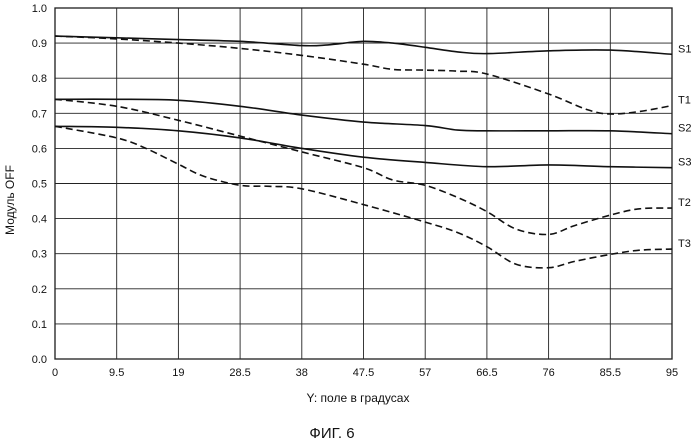 Image resolution: width=699 pixels, height=443 pixels. Describe the element at coordinates (358, 398) in the screenshot. I see `x-axis-label: Y: поле в градусах` at that location.